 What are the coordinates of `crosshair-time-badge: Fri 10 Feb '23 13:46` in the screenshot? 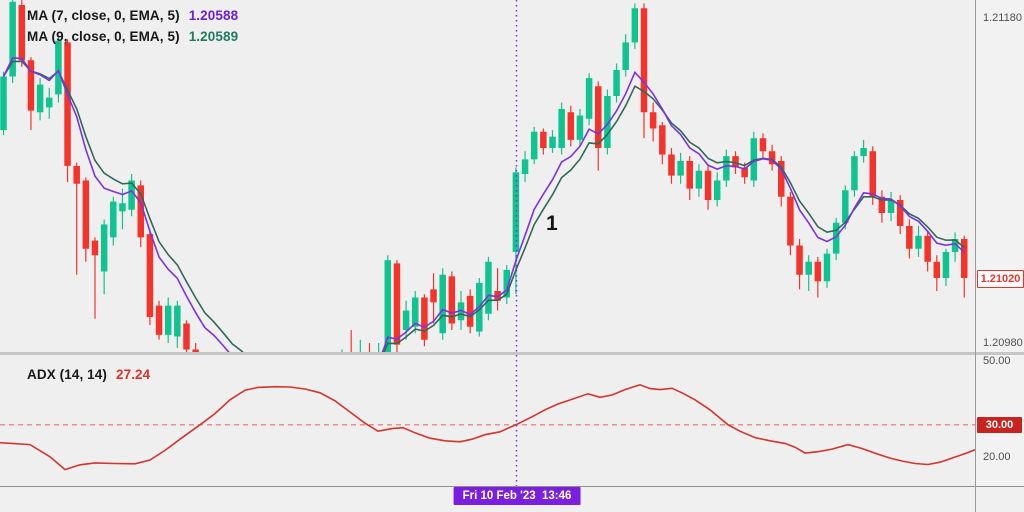 It's located at (517, 496).